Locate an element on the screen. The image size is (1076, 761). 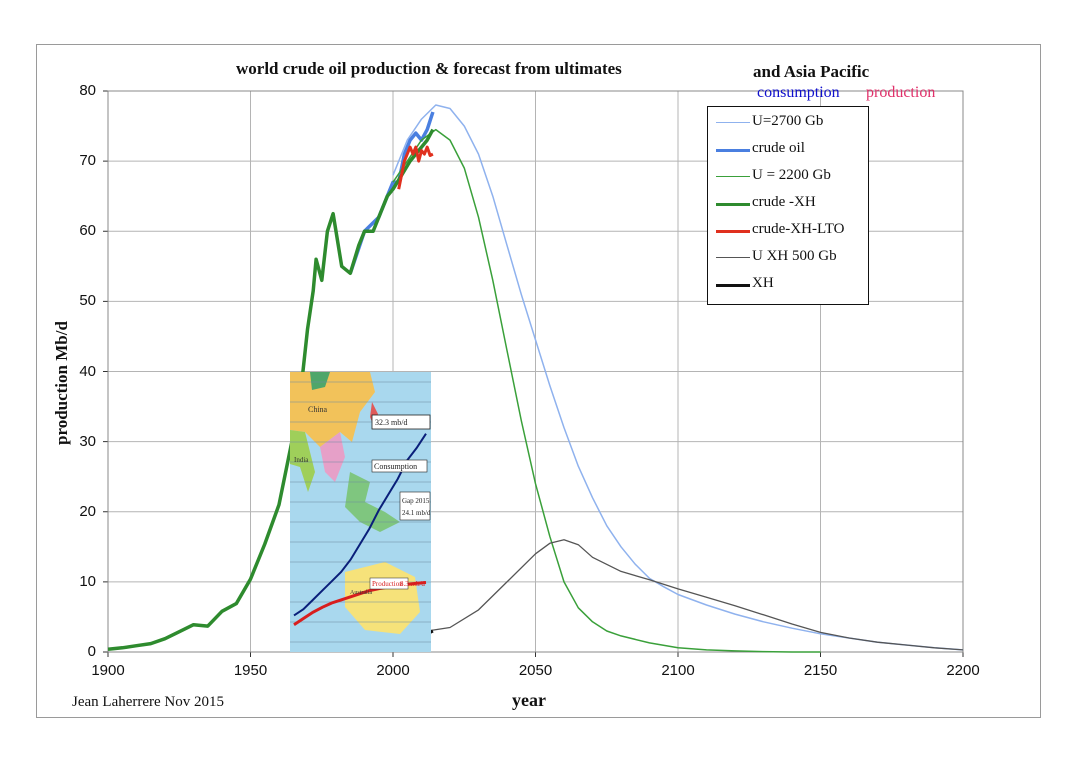
legend-label: U = 2200 Gb is located at coordinates (791, 175).